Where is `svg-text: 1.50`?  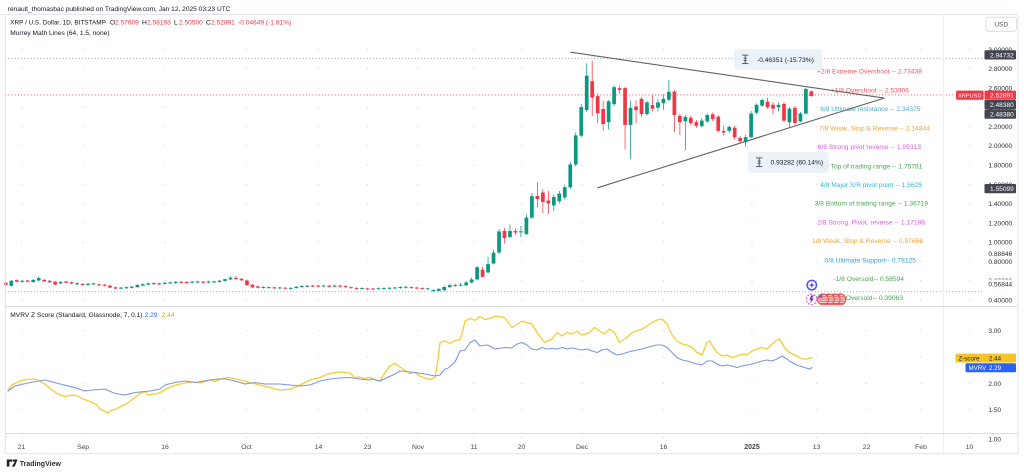 svg-text: 1.50 is located at coordinates (994, 410).